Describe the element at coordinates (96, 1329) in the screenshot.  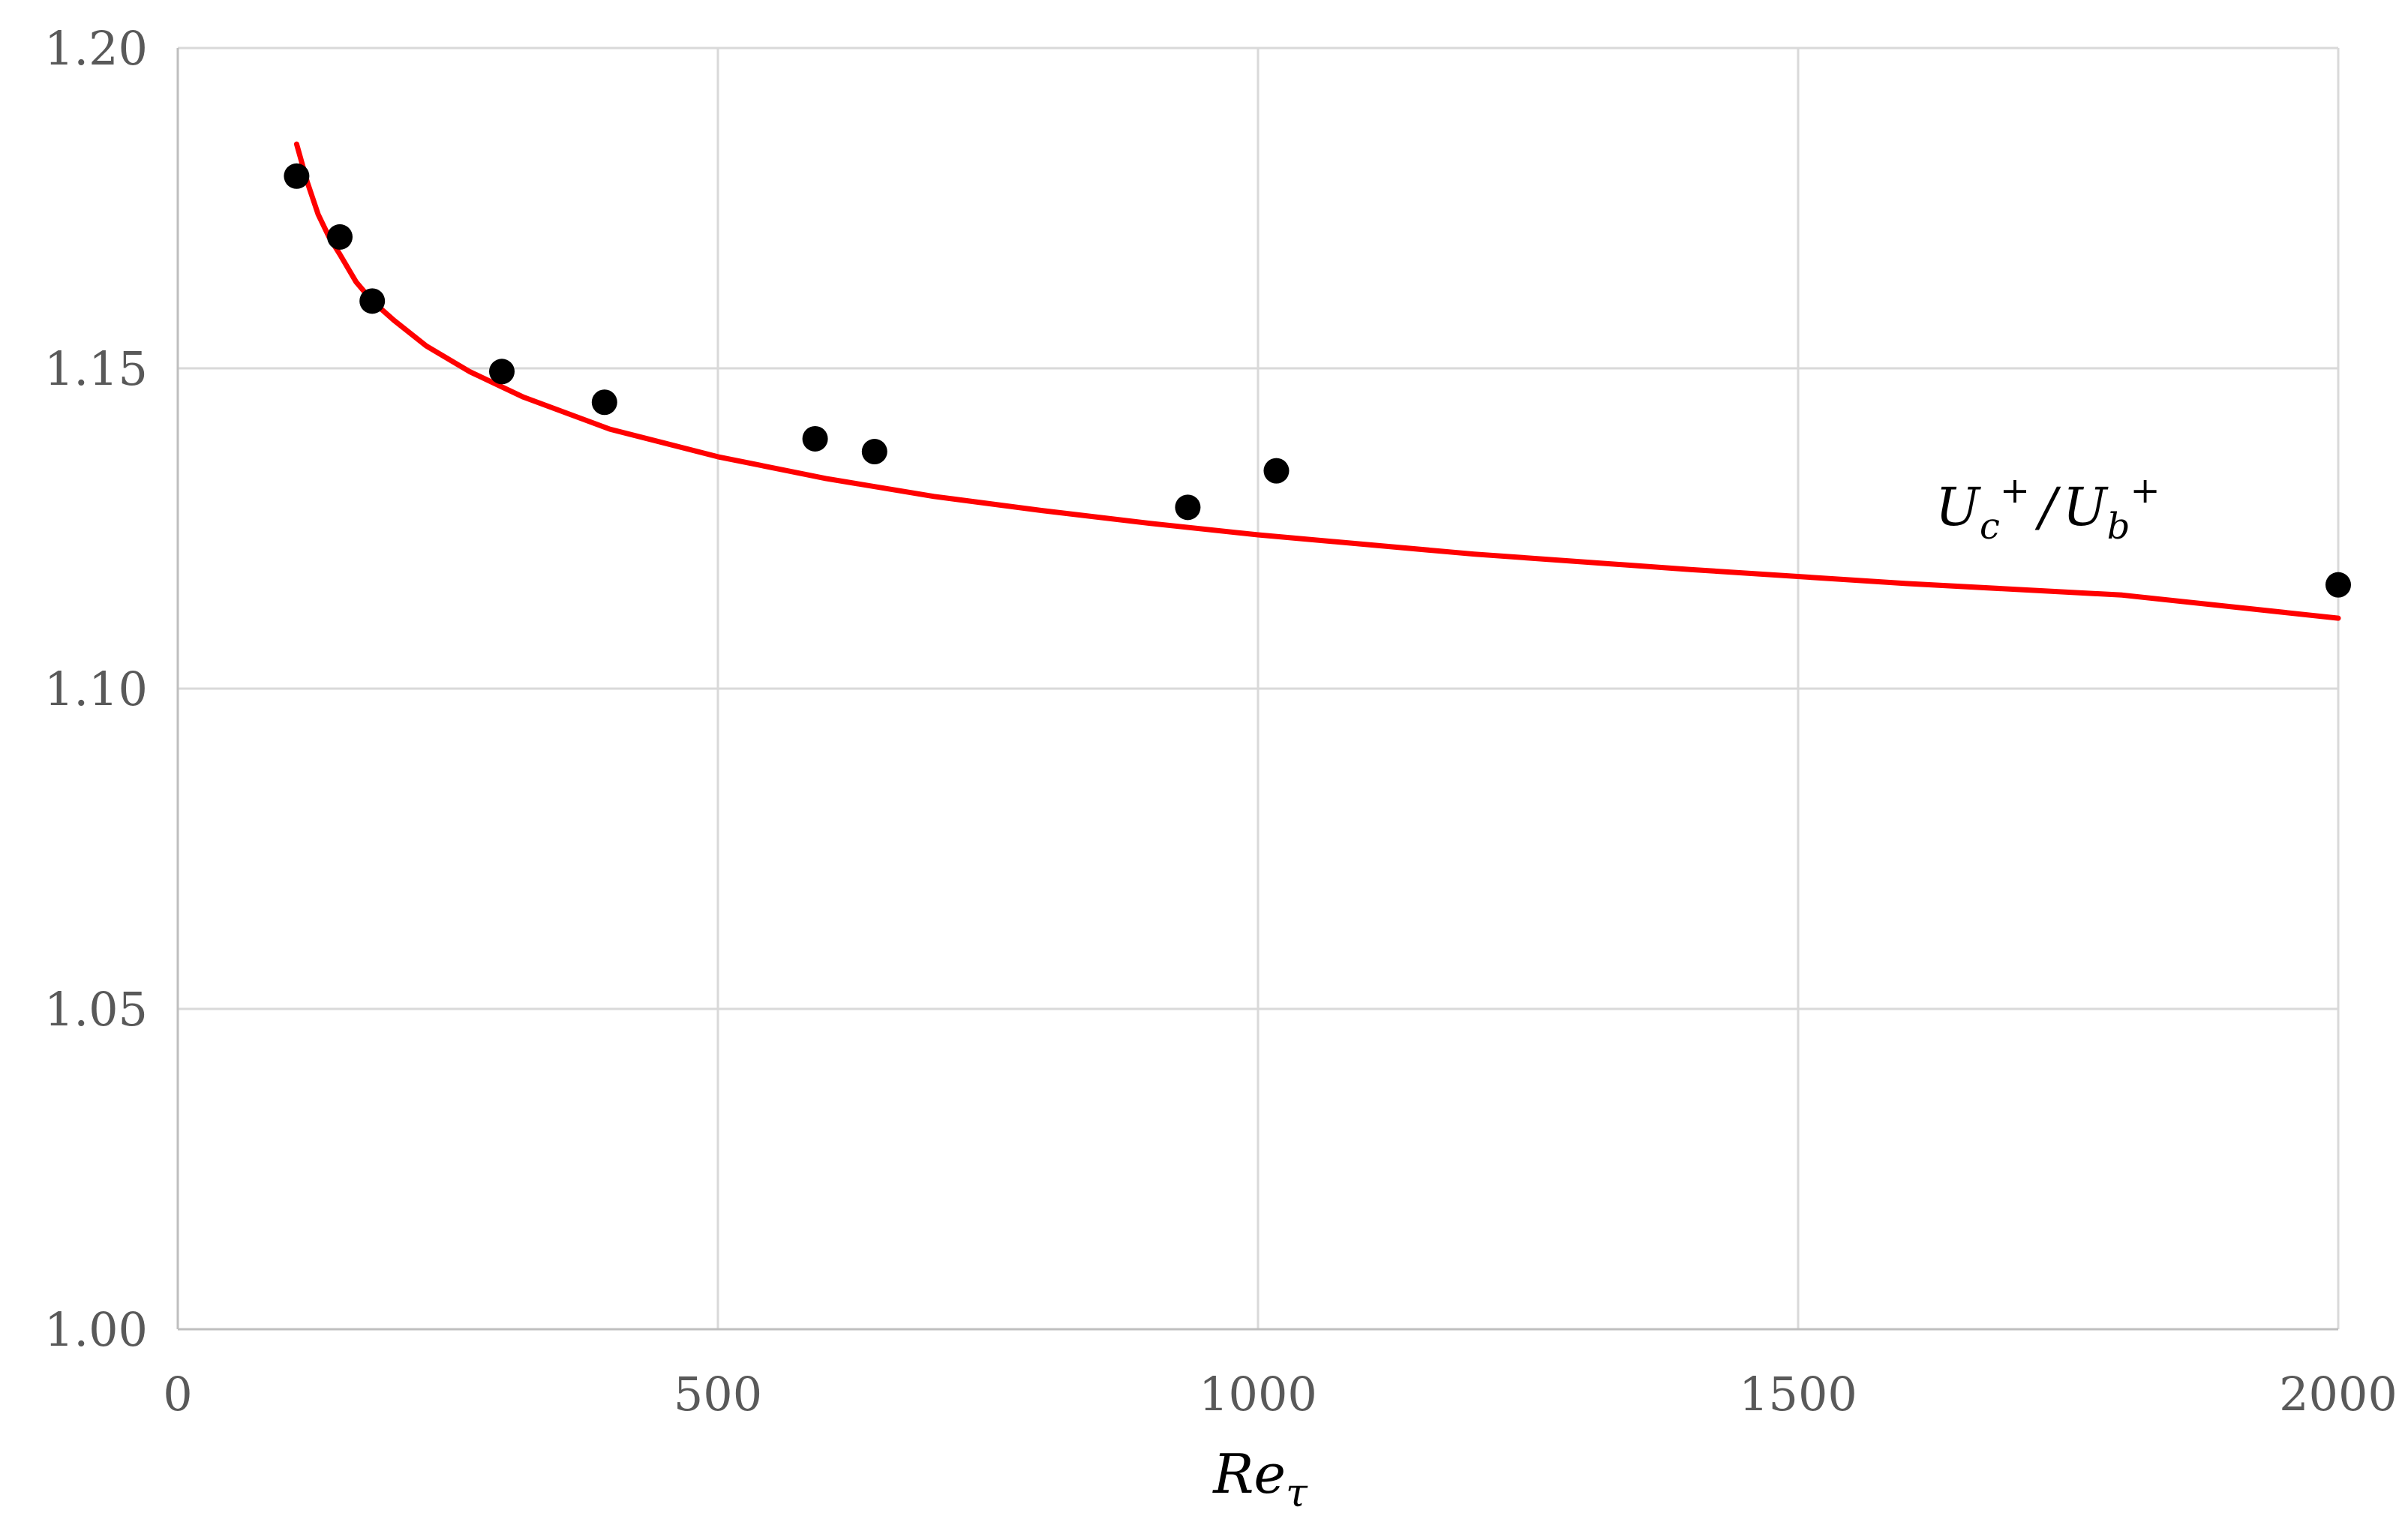
I see `y-tick-label: 1.00` at that location.